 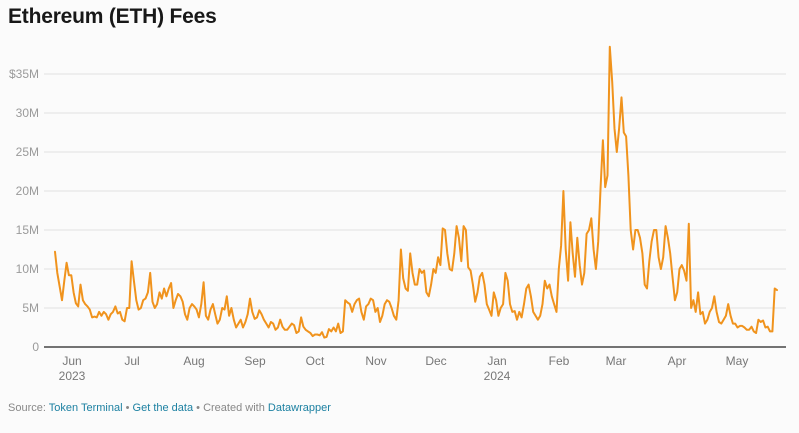 What do you see at coordinates (71, 361) in the screenshot?
I see `x-tick-label: Jun` at bounding box center [71, 361].